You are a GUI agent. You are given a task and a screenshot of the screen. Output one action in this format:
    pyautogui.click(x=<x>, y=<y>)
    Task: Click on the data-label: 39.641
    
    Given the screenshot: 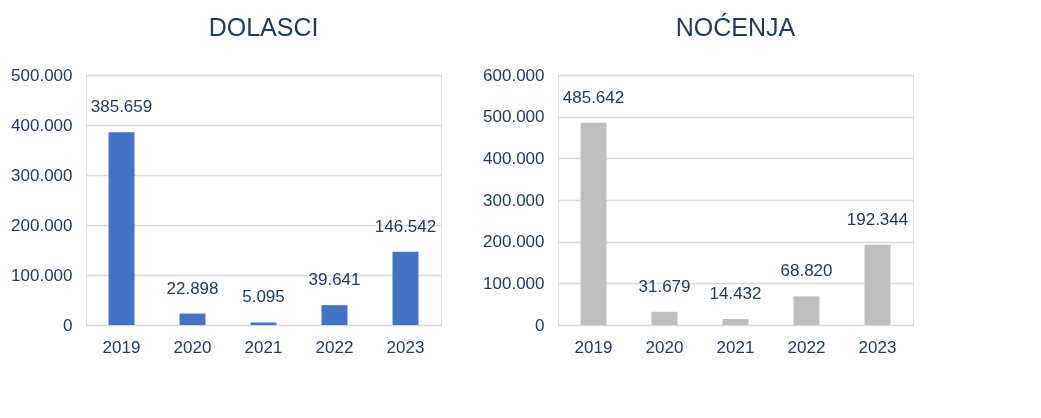 What is the action you would take?
    pyautogui.click(x=334, y=280)
    